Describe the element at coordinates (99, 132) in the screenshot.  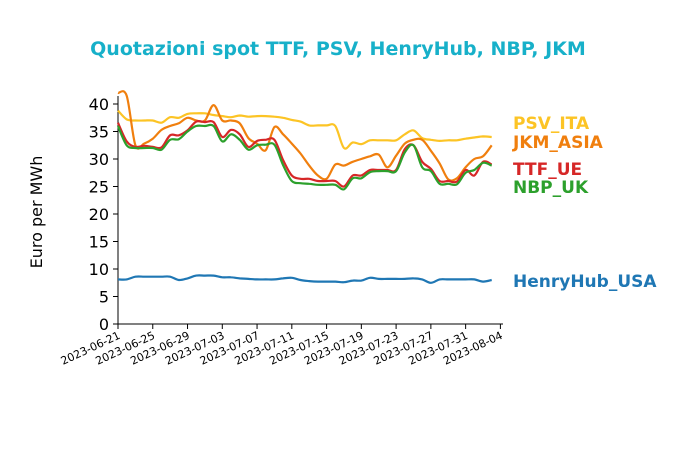
I see `y-tick-label: 35` at that location.